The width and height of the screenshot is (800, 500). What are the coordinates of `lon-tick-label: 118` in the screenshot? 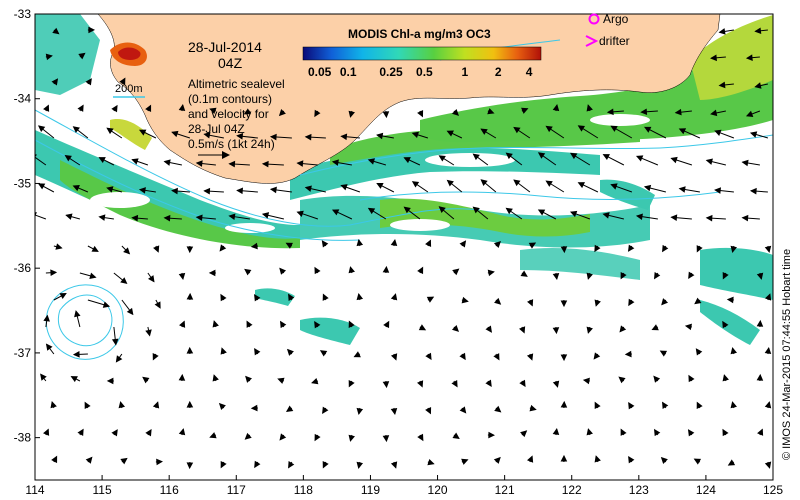 It's located at (303, 490).